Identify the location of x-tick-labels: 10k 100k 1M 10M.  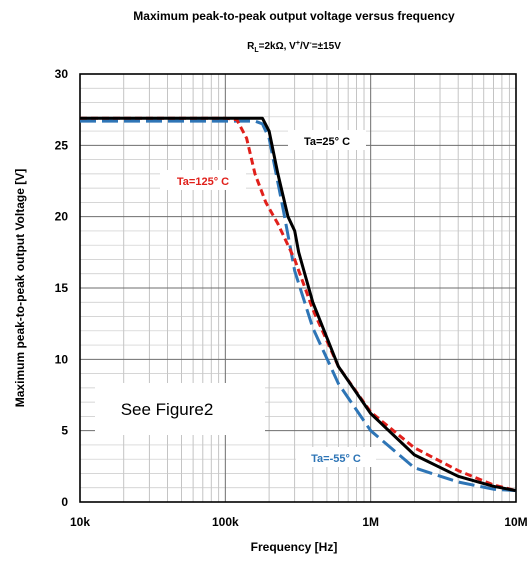
(299, 522).